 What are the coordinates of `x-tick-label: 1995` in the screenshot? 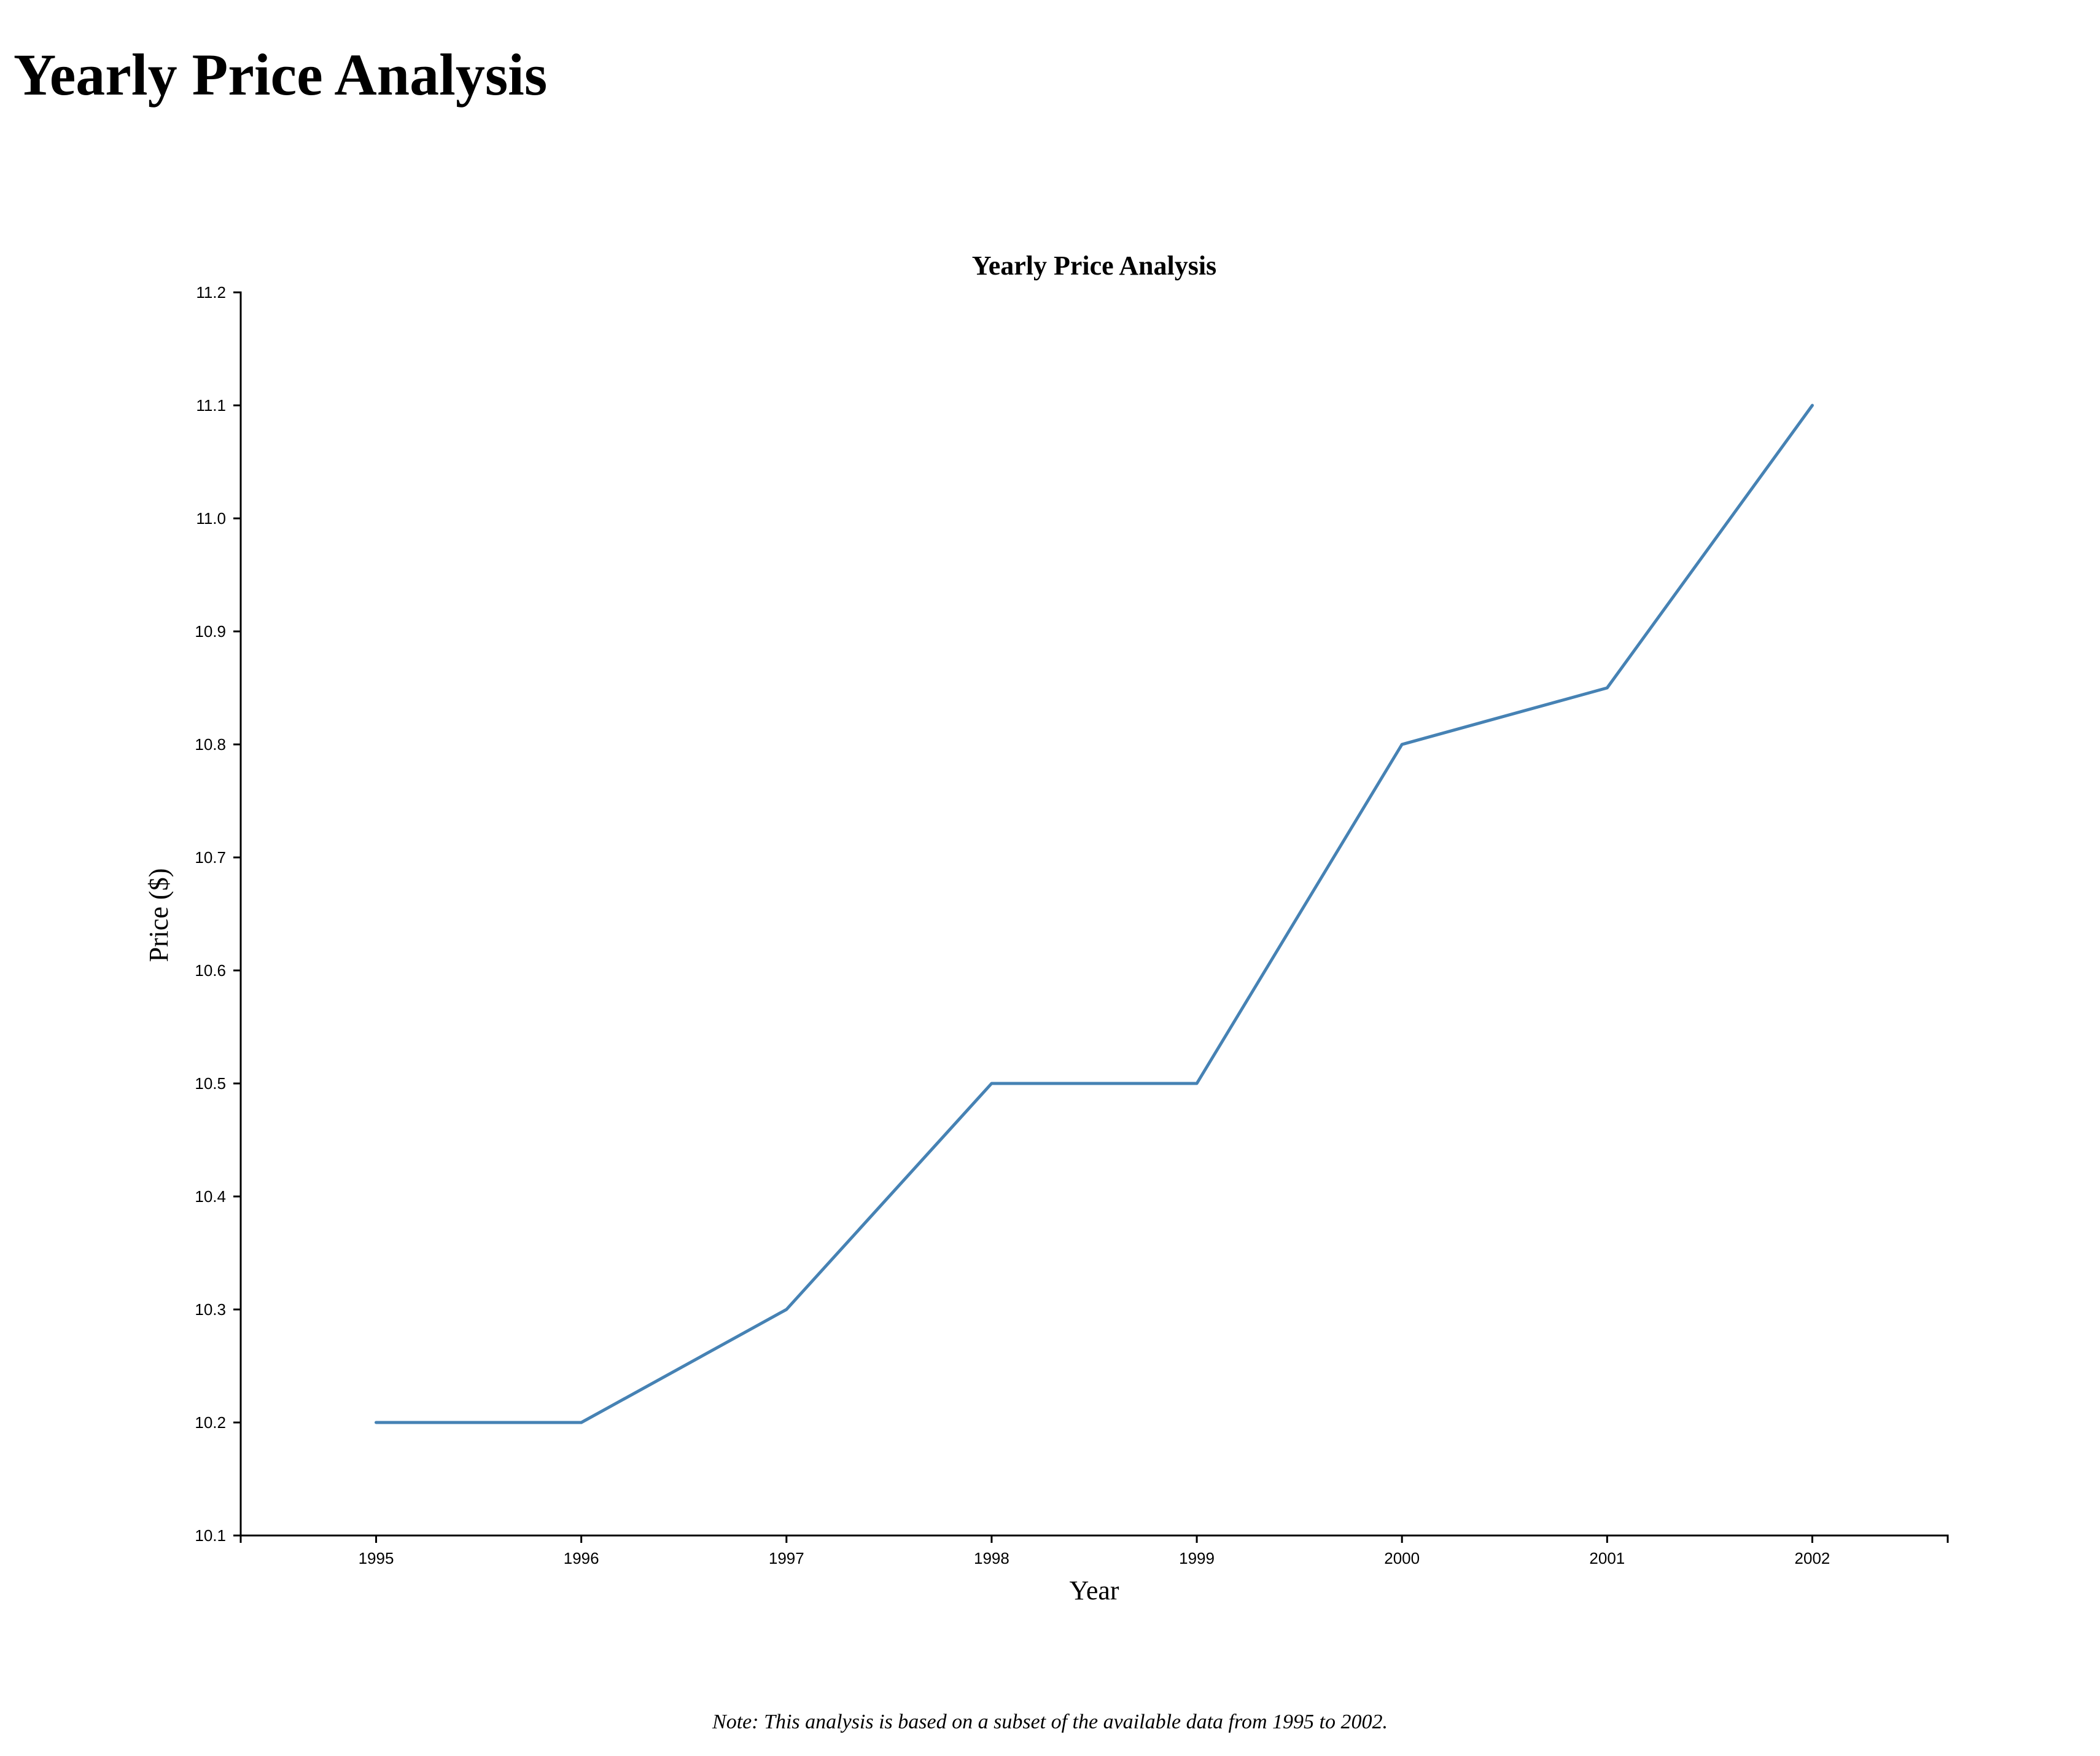 It's located at (376, 1558).